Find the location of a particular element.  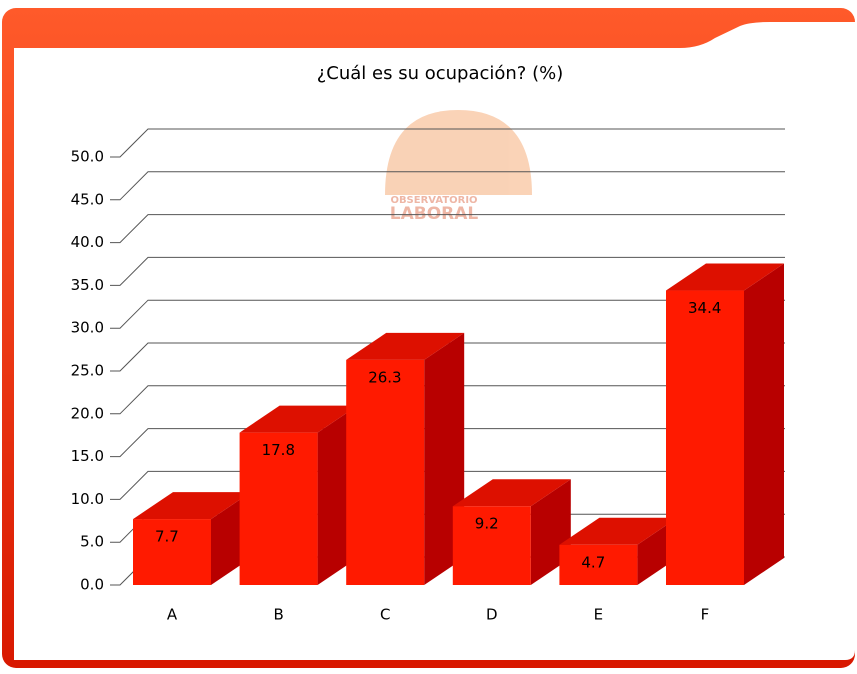

y-tick-label: 0.0 is located at coordinates (92, 585).